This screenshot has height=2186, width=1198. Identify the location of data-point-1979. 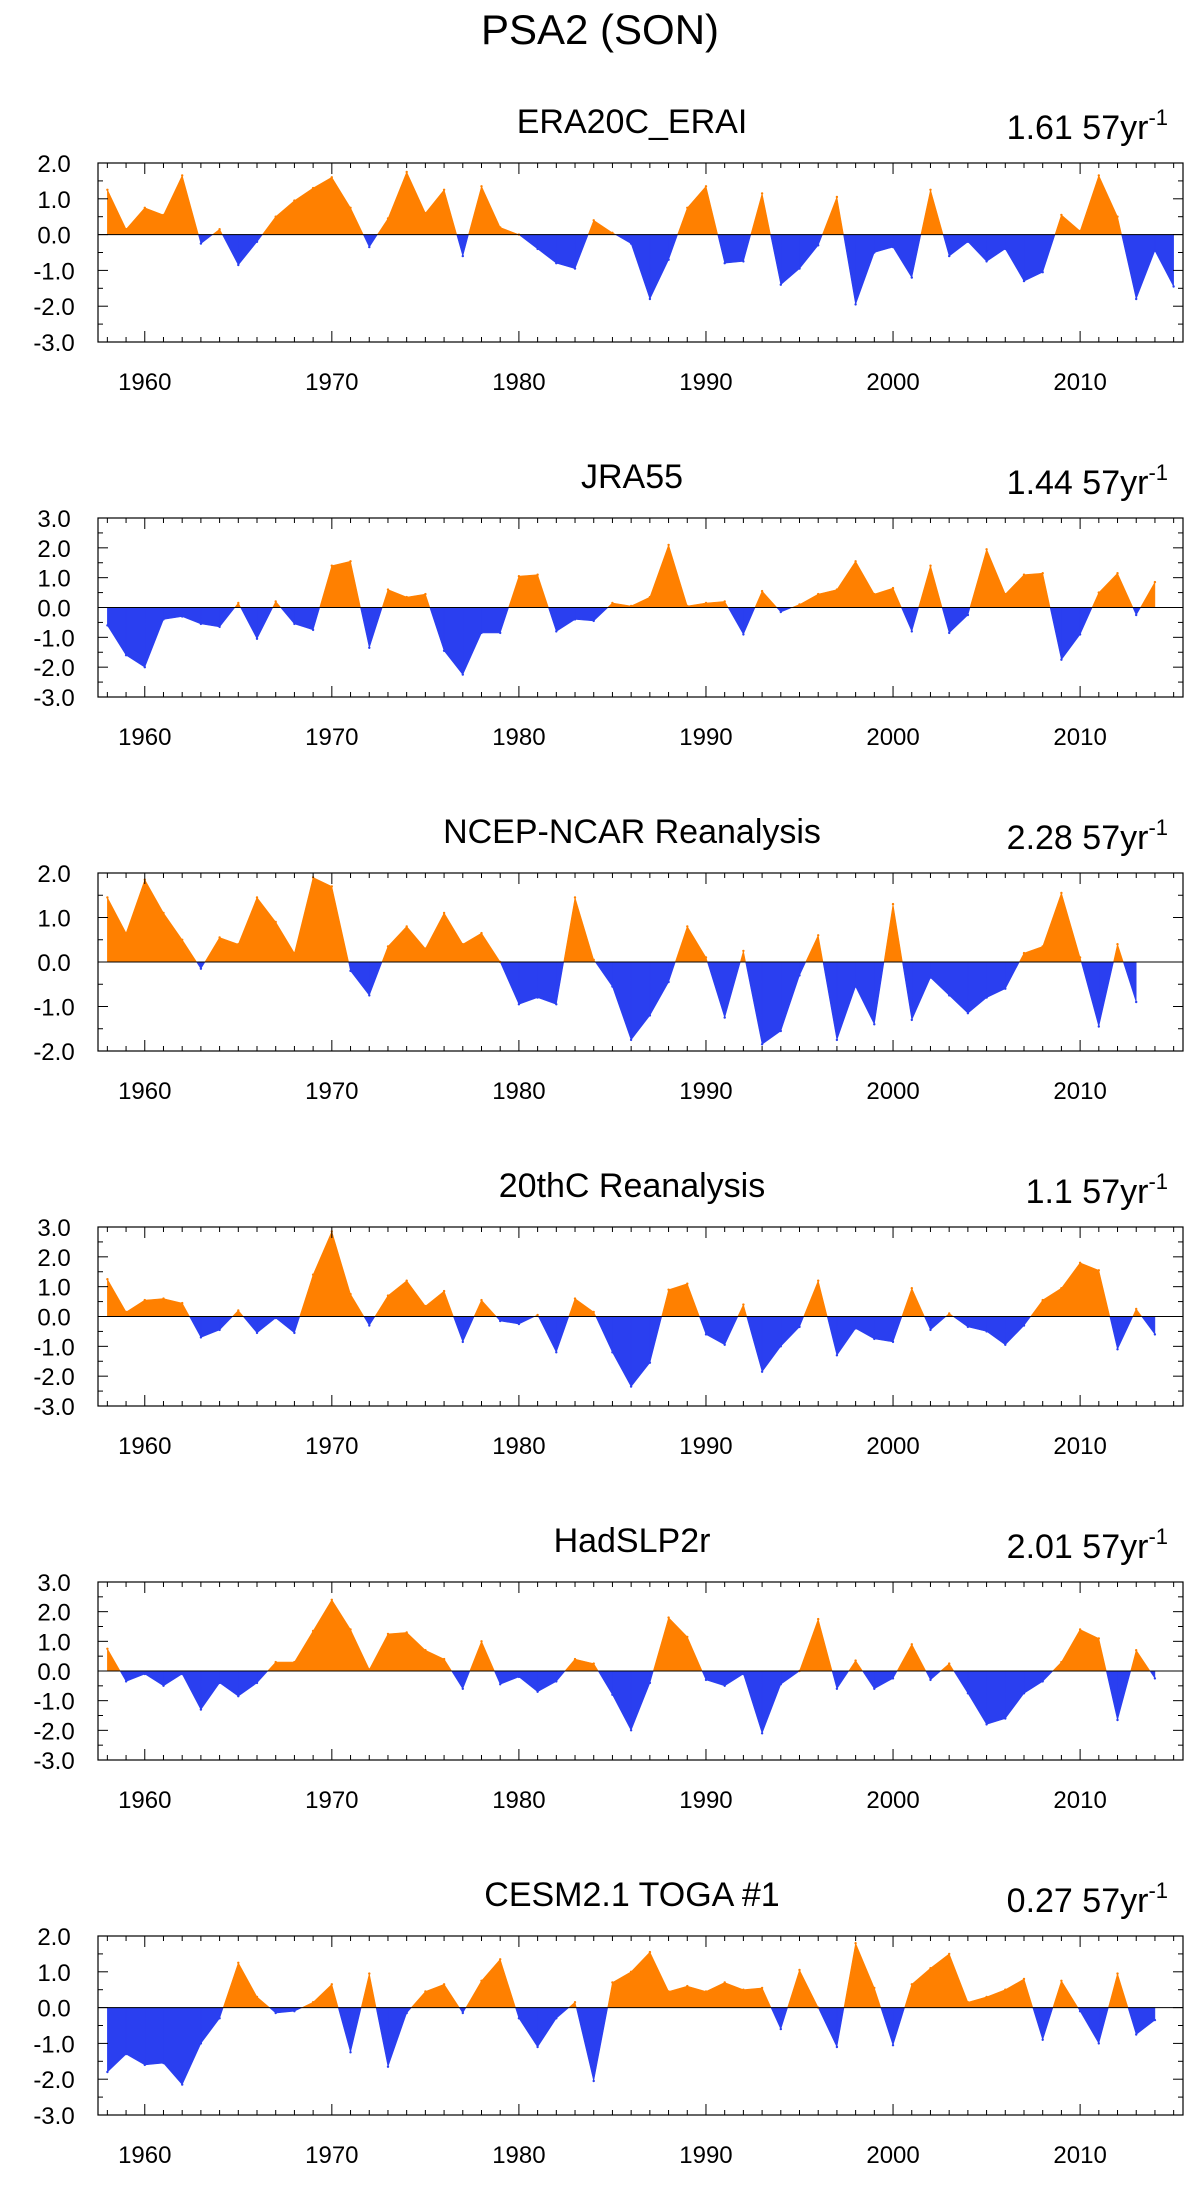
(500, 633).